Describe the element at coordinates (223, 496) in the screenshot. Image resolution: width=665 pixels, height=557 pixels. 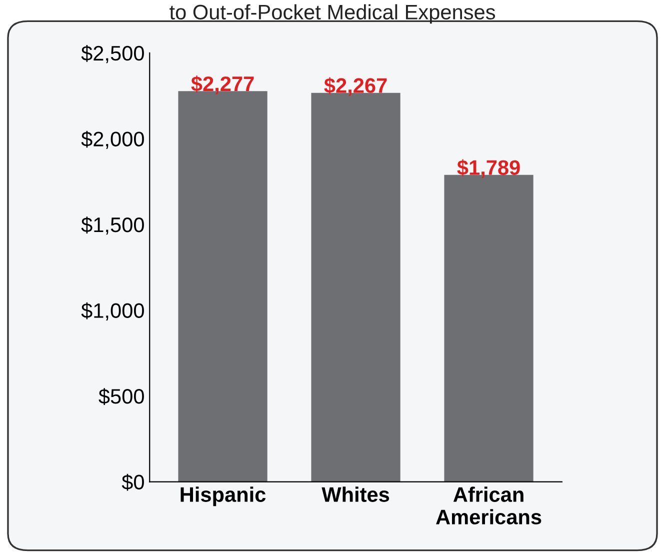
I see `x-tick-label: Hispanic` at that location.